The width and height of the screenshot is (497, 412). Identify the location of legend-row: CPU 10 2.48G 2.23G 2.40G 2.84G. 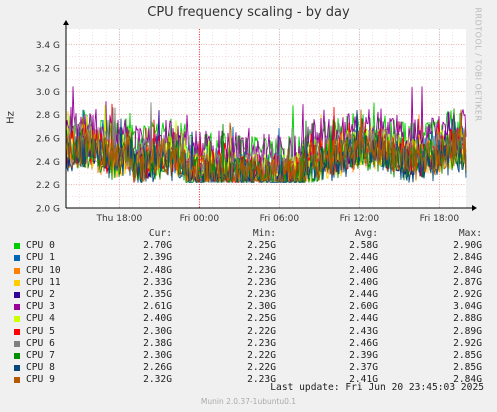
(251, 271).